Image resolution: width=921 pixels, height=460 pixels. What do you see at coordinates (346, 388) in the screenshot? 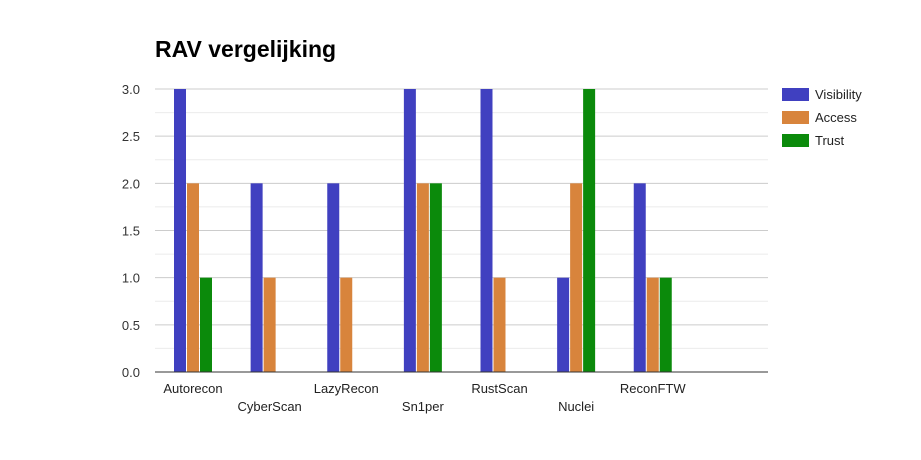
I see `x-tick-label: LazyRecon` at bounding box center [346, 388].